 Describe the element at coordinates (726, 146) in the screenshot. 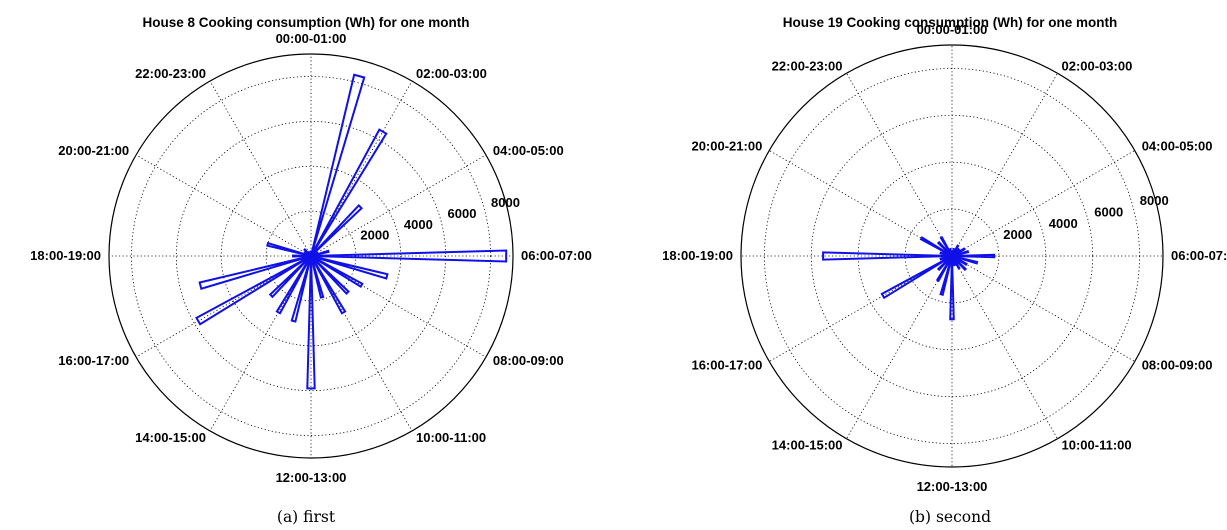

I see `angle-label: 20:00-21:00` at that location.